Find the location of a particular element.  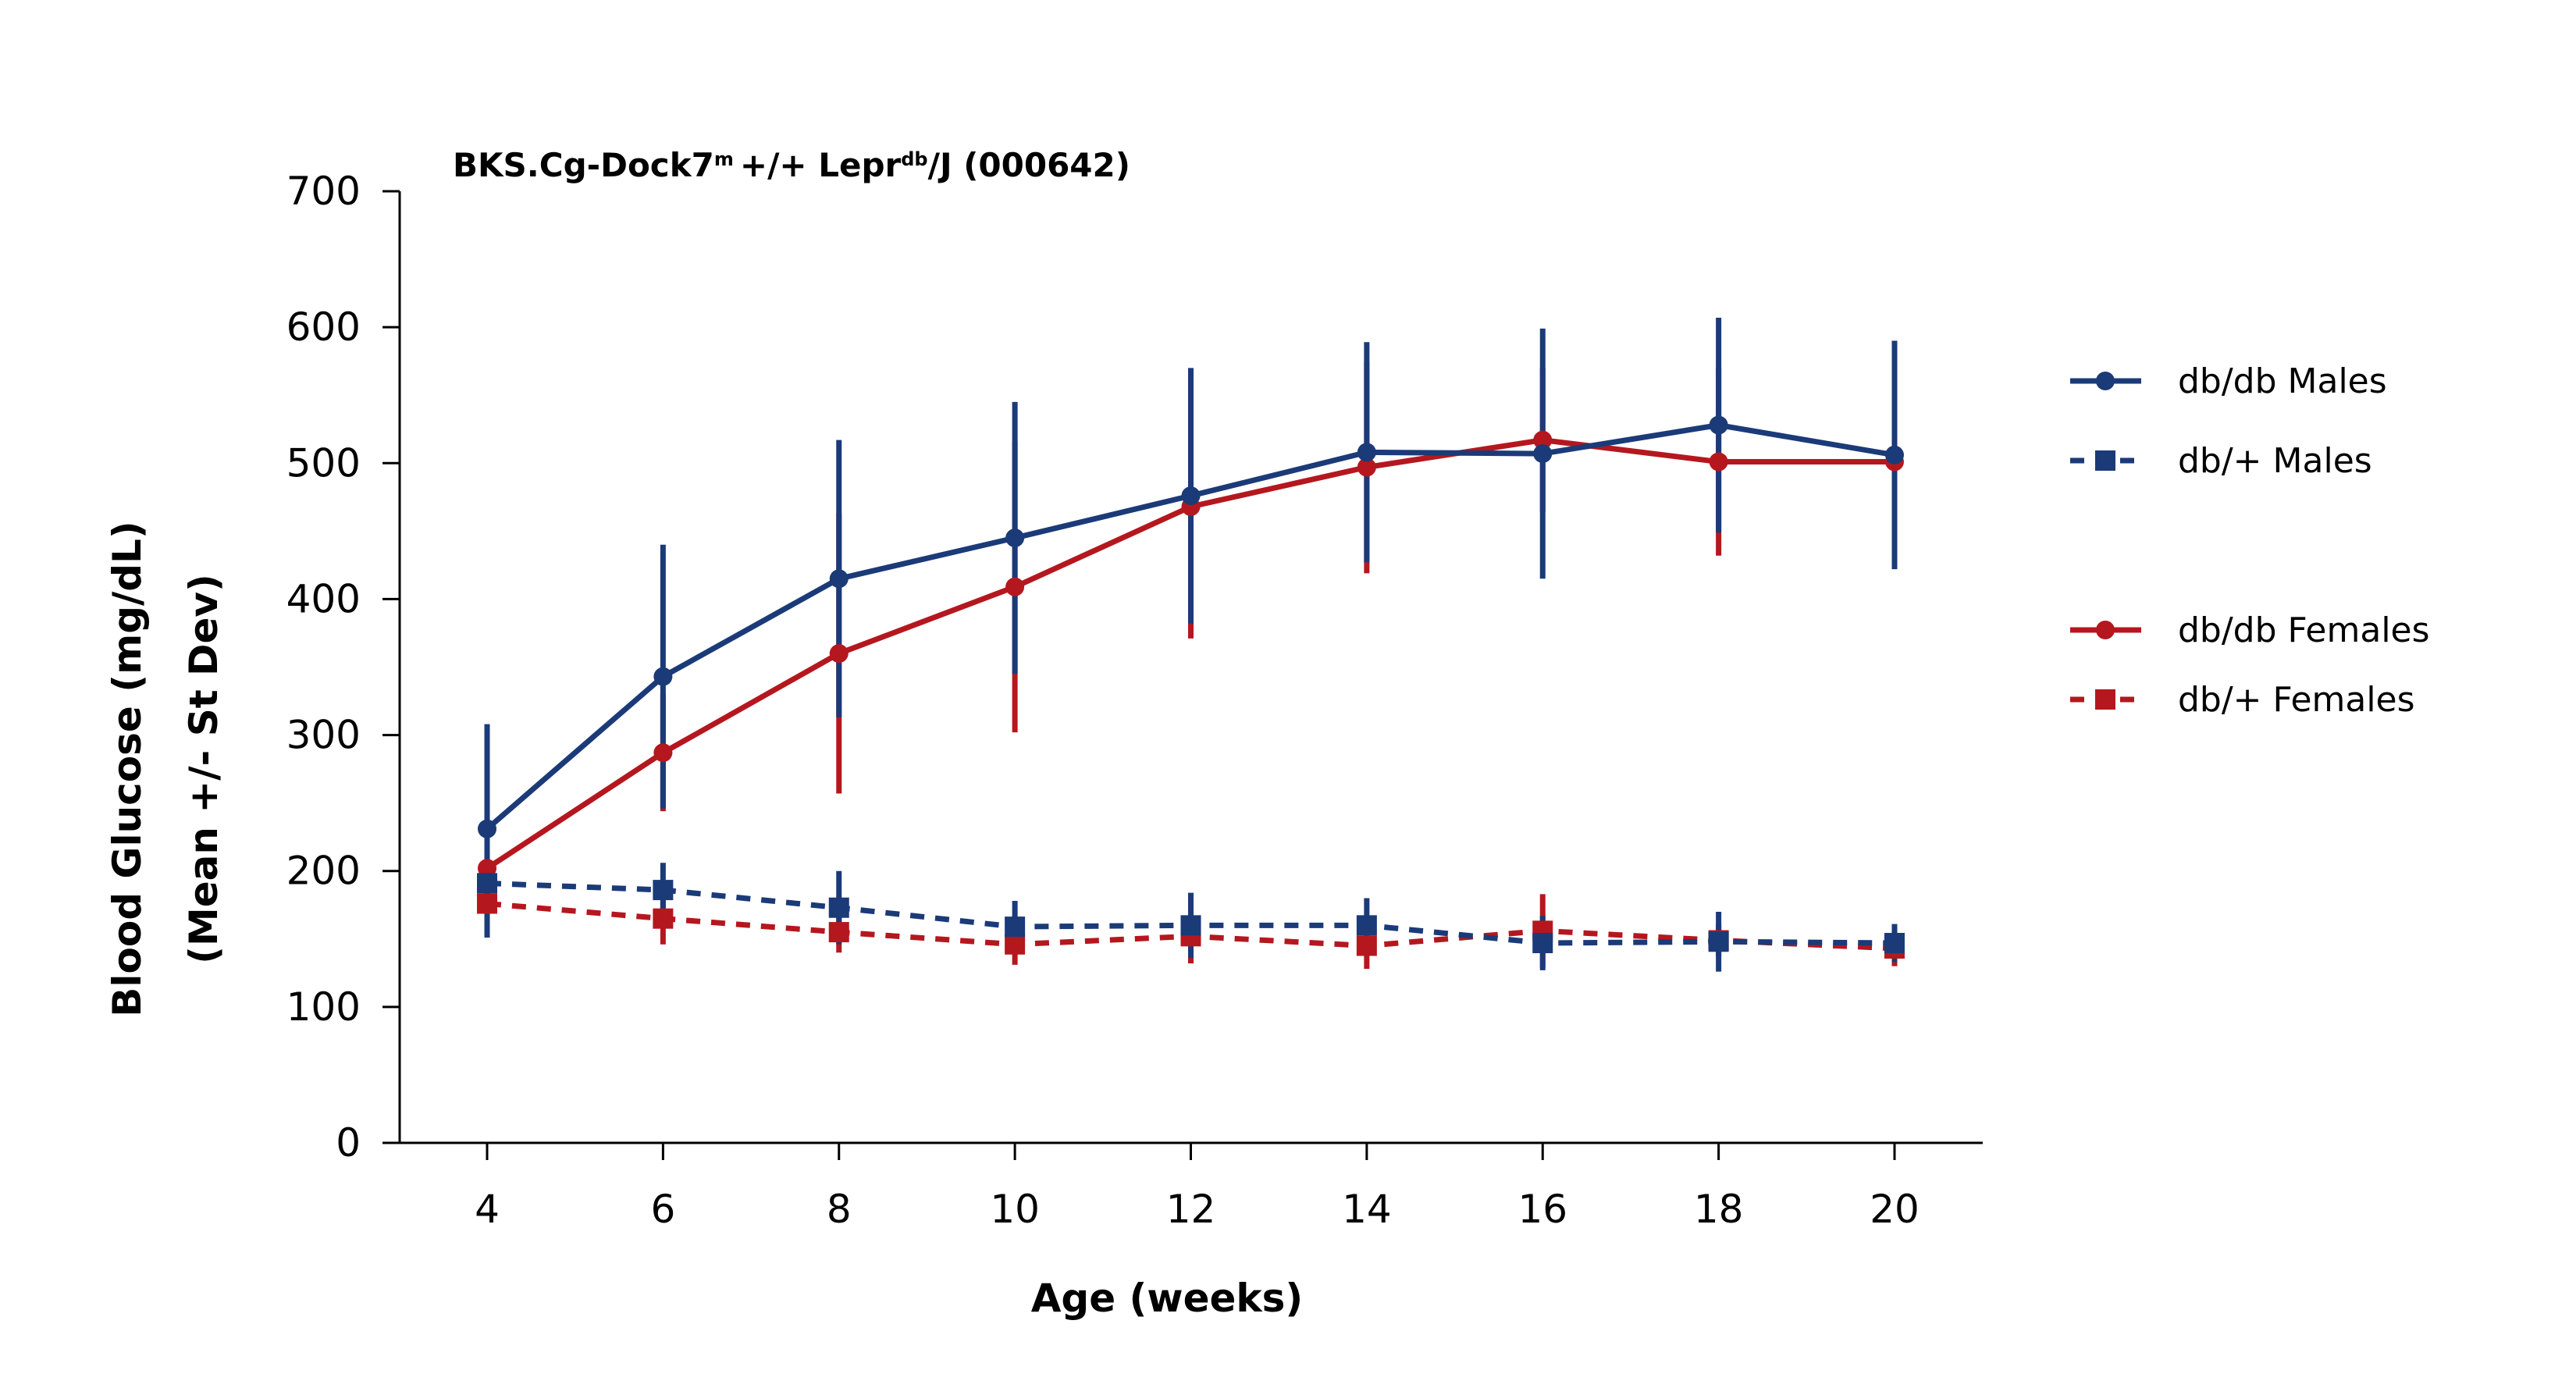

y-tick-label: 300 is located at coordinates (323, 735).